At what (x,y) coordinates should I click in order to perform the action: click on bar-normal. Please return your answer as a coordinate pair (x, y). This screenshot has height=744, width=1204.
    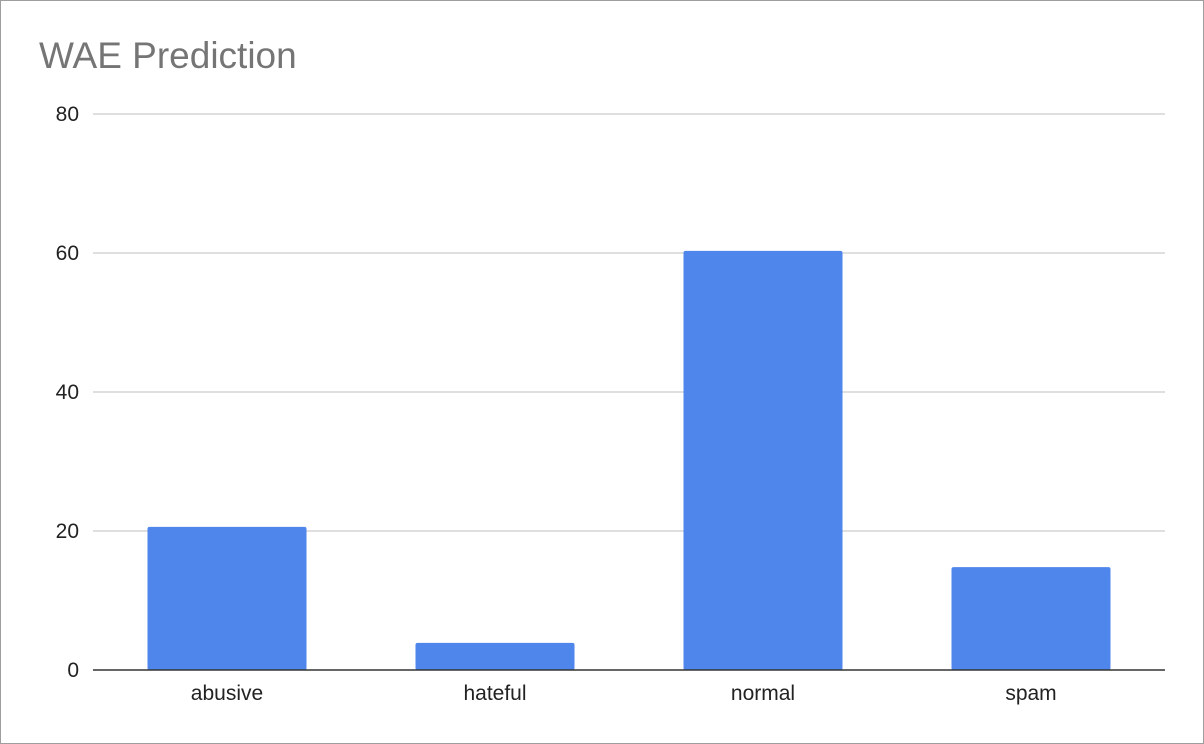
    Looking at the image, I should click on (763, 460).